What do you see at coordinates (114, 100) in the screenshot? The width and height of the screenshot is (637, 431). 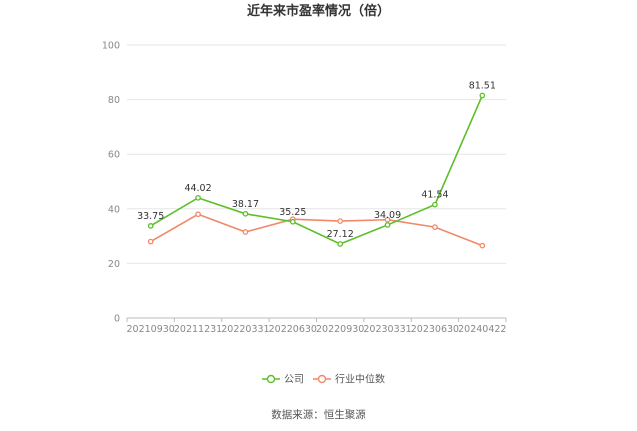 I see `y-tick-label: 80` at bounding box center [114, 100].